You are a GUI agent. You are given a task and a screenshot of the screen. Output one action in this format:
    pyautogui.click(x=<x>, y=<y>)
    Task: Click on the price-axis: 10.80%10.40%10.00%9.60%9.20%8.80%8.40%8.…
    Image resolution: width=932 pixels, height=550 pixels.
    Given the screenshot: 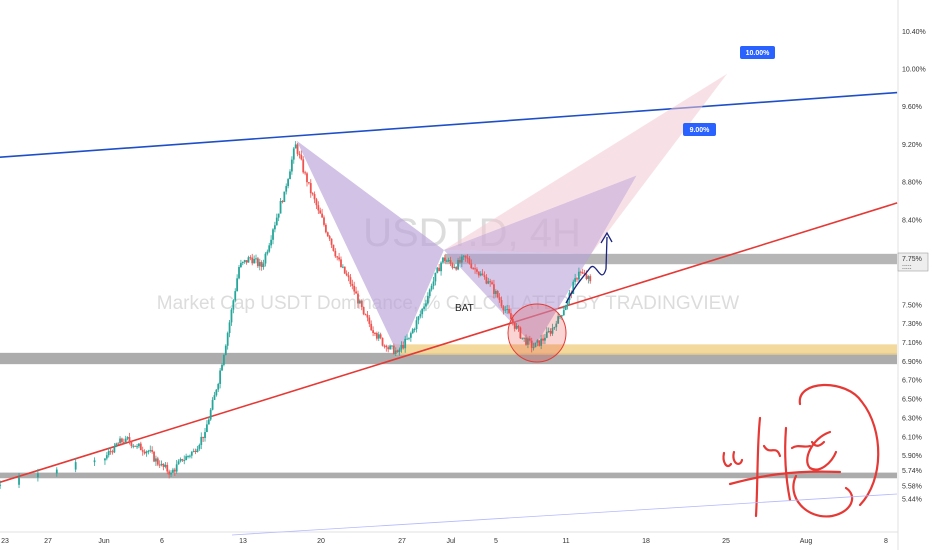 What is the action you would take?
    pyautogui.click(x=912, y=275)
    